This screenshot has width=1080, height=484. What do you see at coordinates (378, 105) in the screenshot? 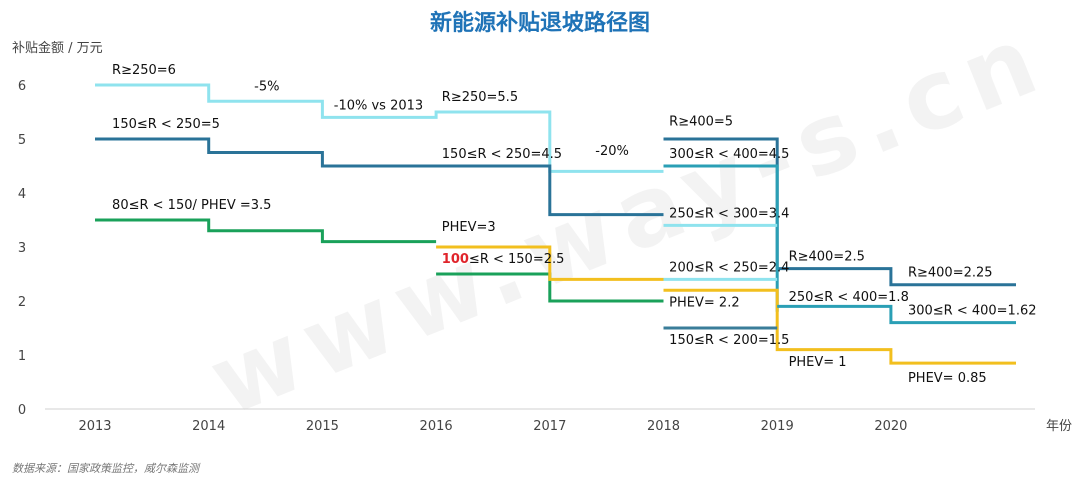
I see `annotation-label: -10% vs 2013` at bounding box center [378, 105].